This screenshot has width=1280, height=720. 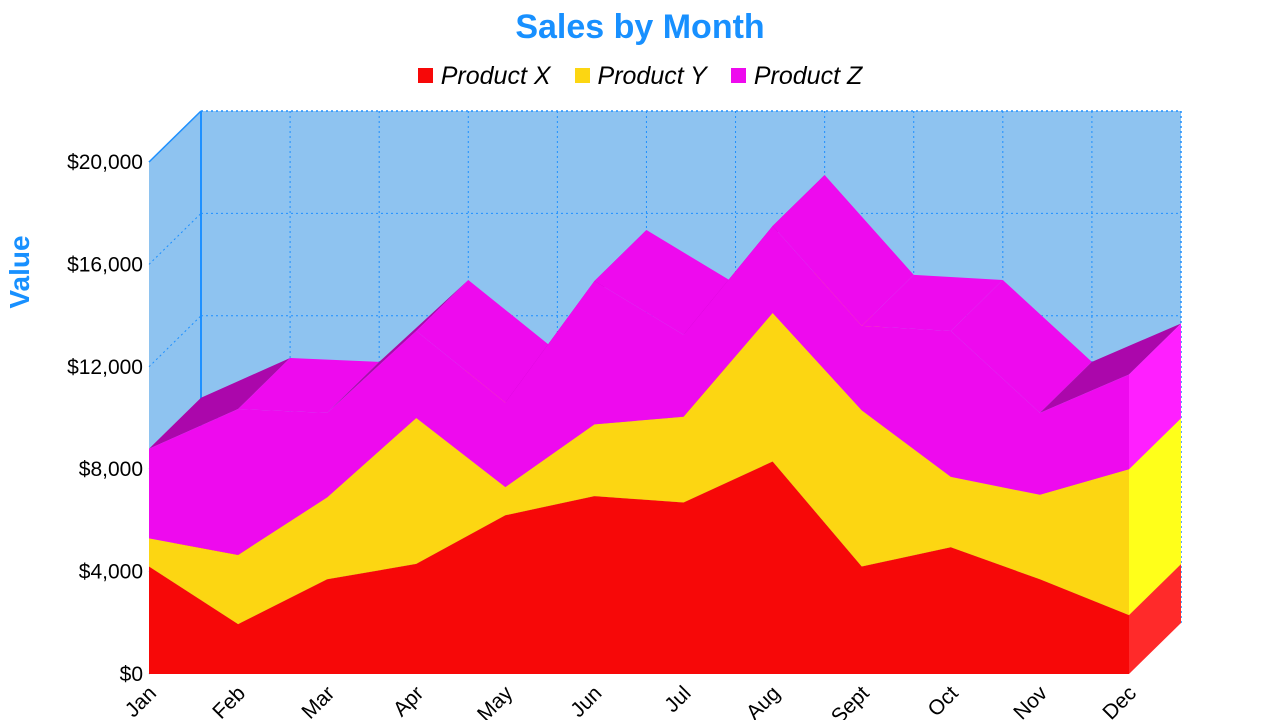 I want to click on legend-item: Product Y, so click(x=640, y=76).